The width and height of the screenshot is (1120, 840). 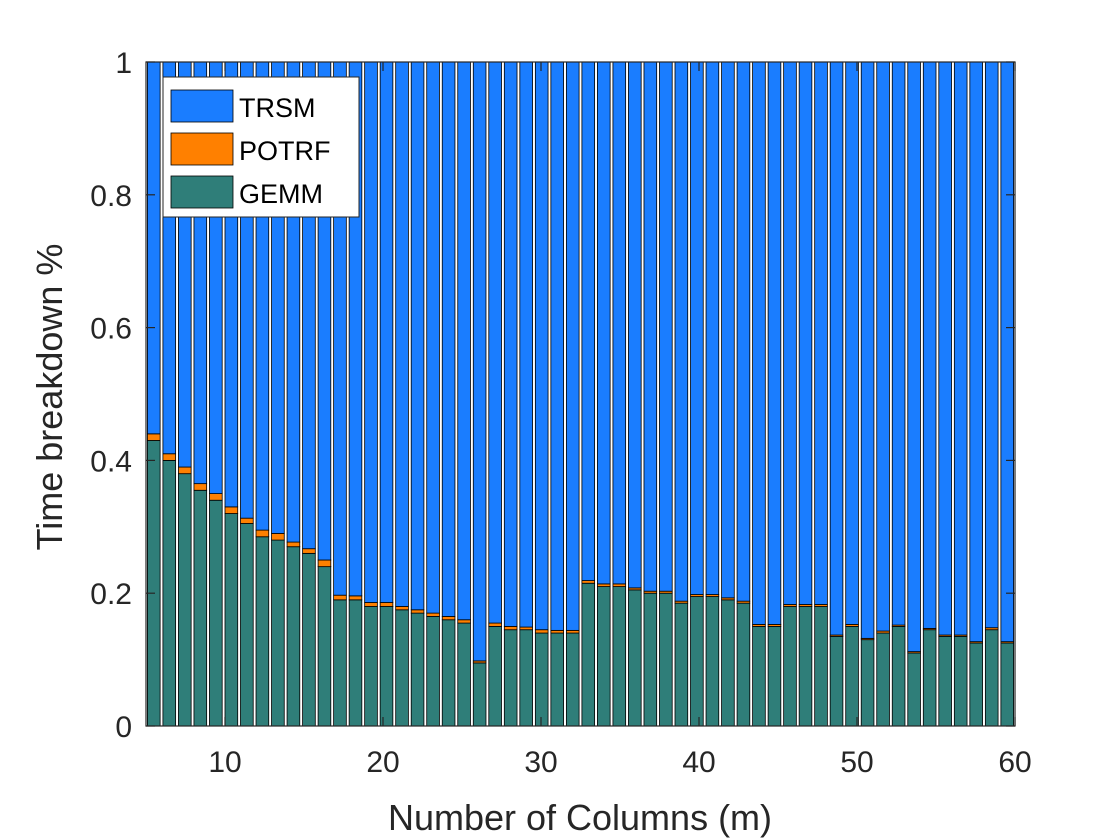 I want to click on y-tick-label-5: 1, so click(x=123, y=63).